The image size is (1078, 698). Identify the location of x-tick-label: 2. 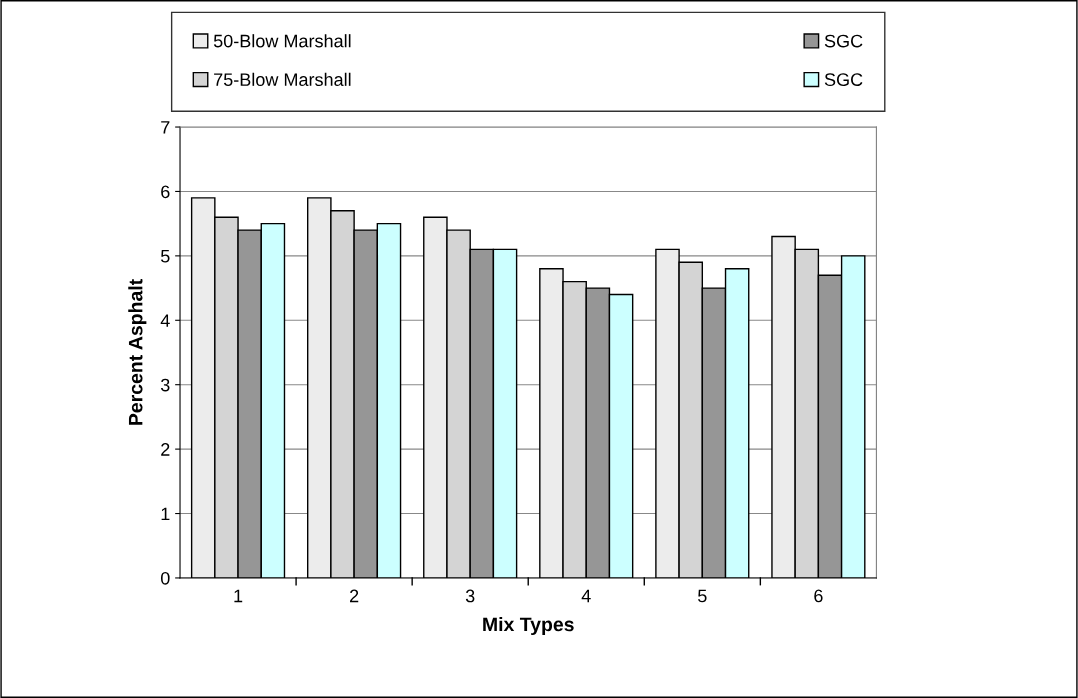
(354, 596).